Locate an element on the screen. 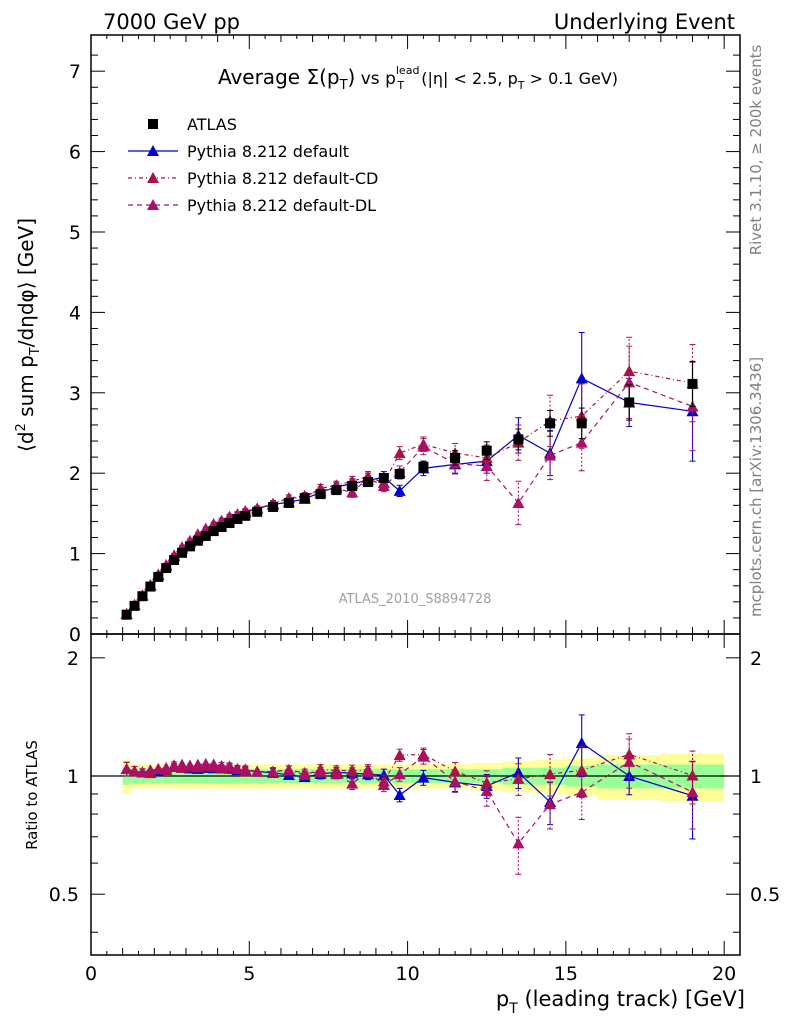 The image size is (786, 1024). y-axis-label: ⟨d2 sum pT/dηdφ⟩ [GeV] is located at coordinates (28, 335).